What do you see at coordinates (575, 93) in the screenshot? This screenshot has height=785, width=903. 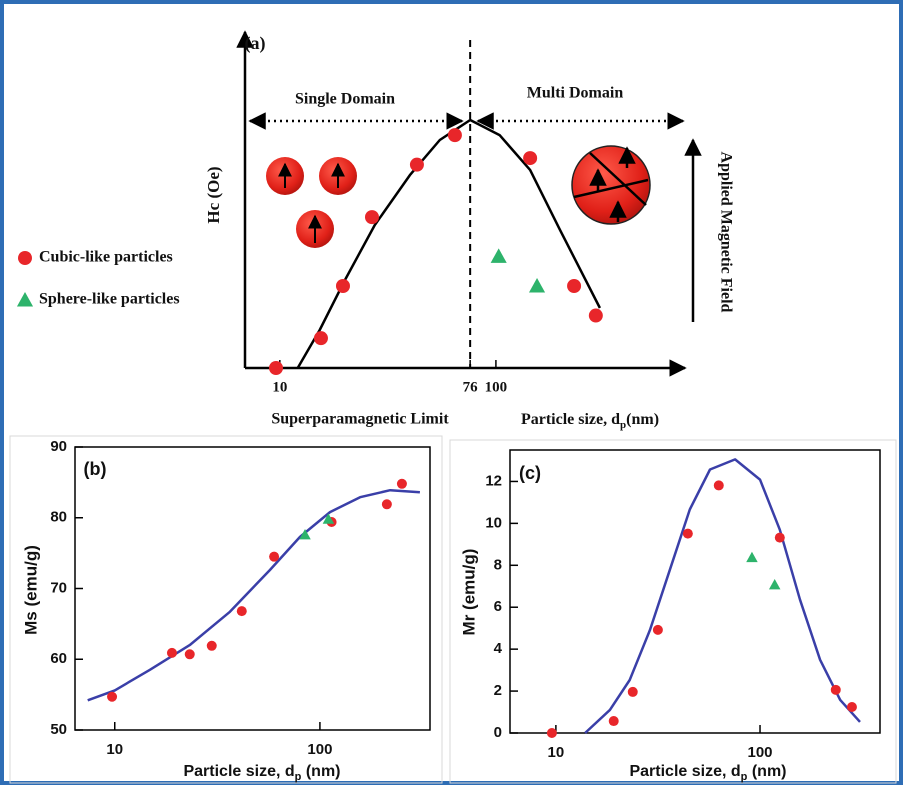 I see `annotation: Multi Domain` at bounding box center [575, 93].